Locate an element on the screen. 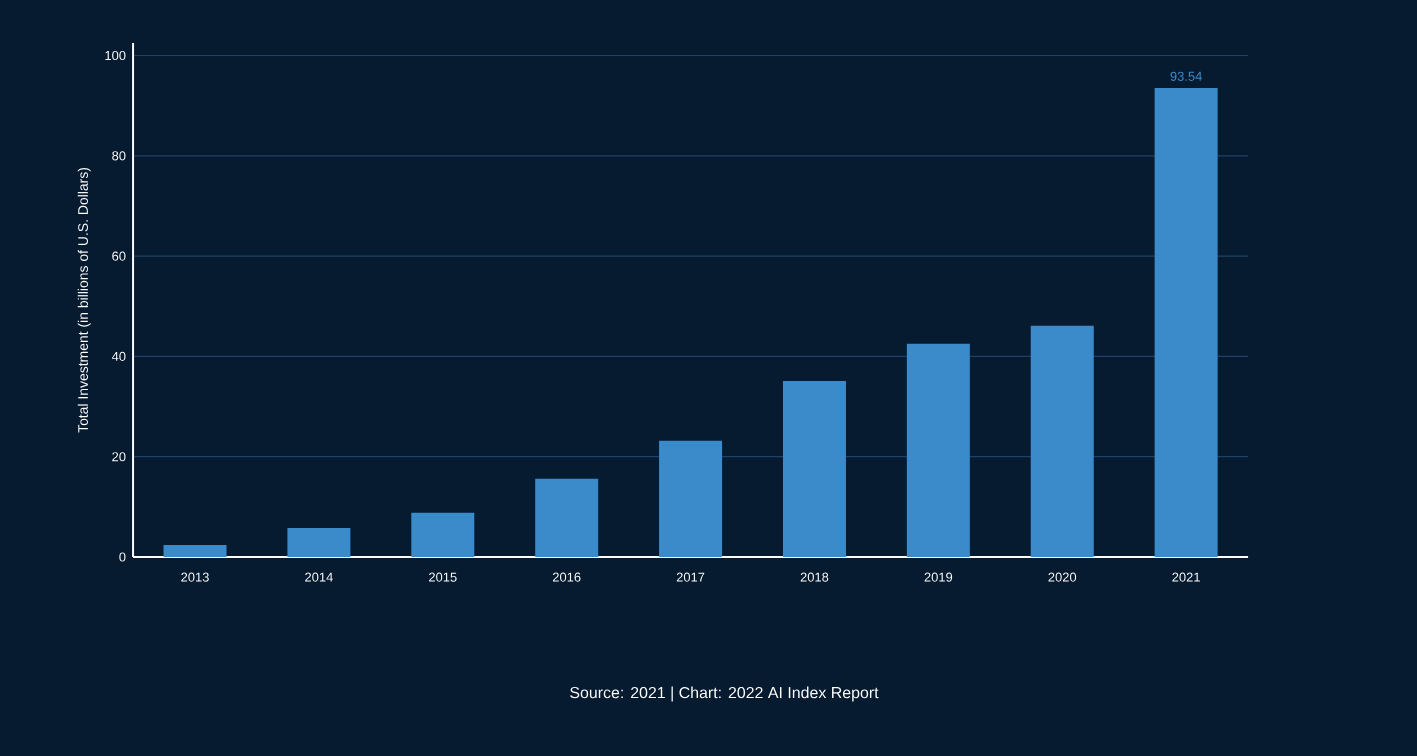  x-tick-label: 2014 is located at coordinates (319, 577).